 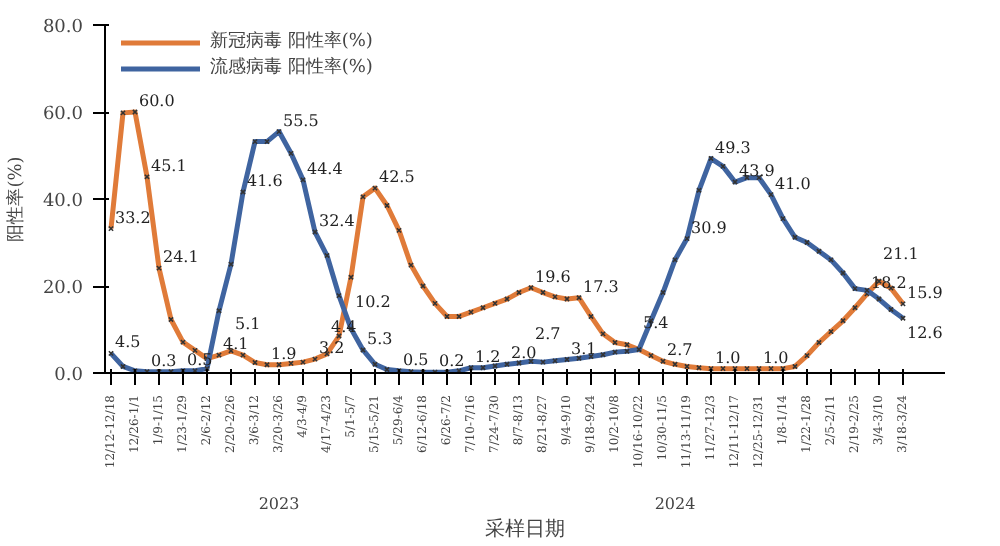 What do you see at coordinates (133, 217) in the screenshot?
I see `data-label: 33.2` at bounding box center [133, 217].